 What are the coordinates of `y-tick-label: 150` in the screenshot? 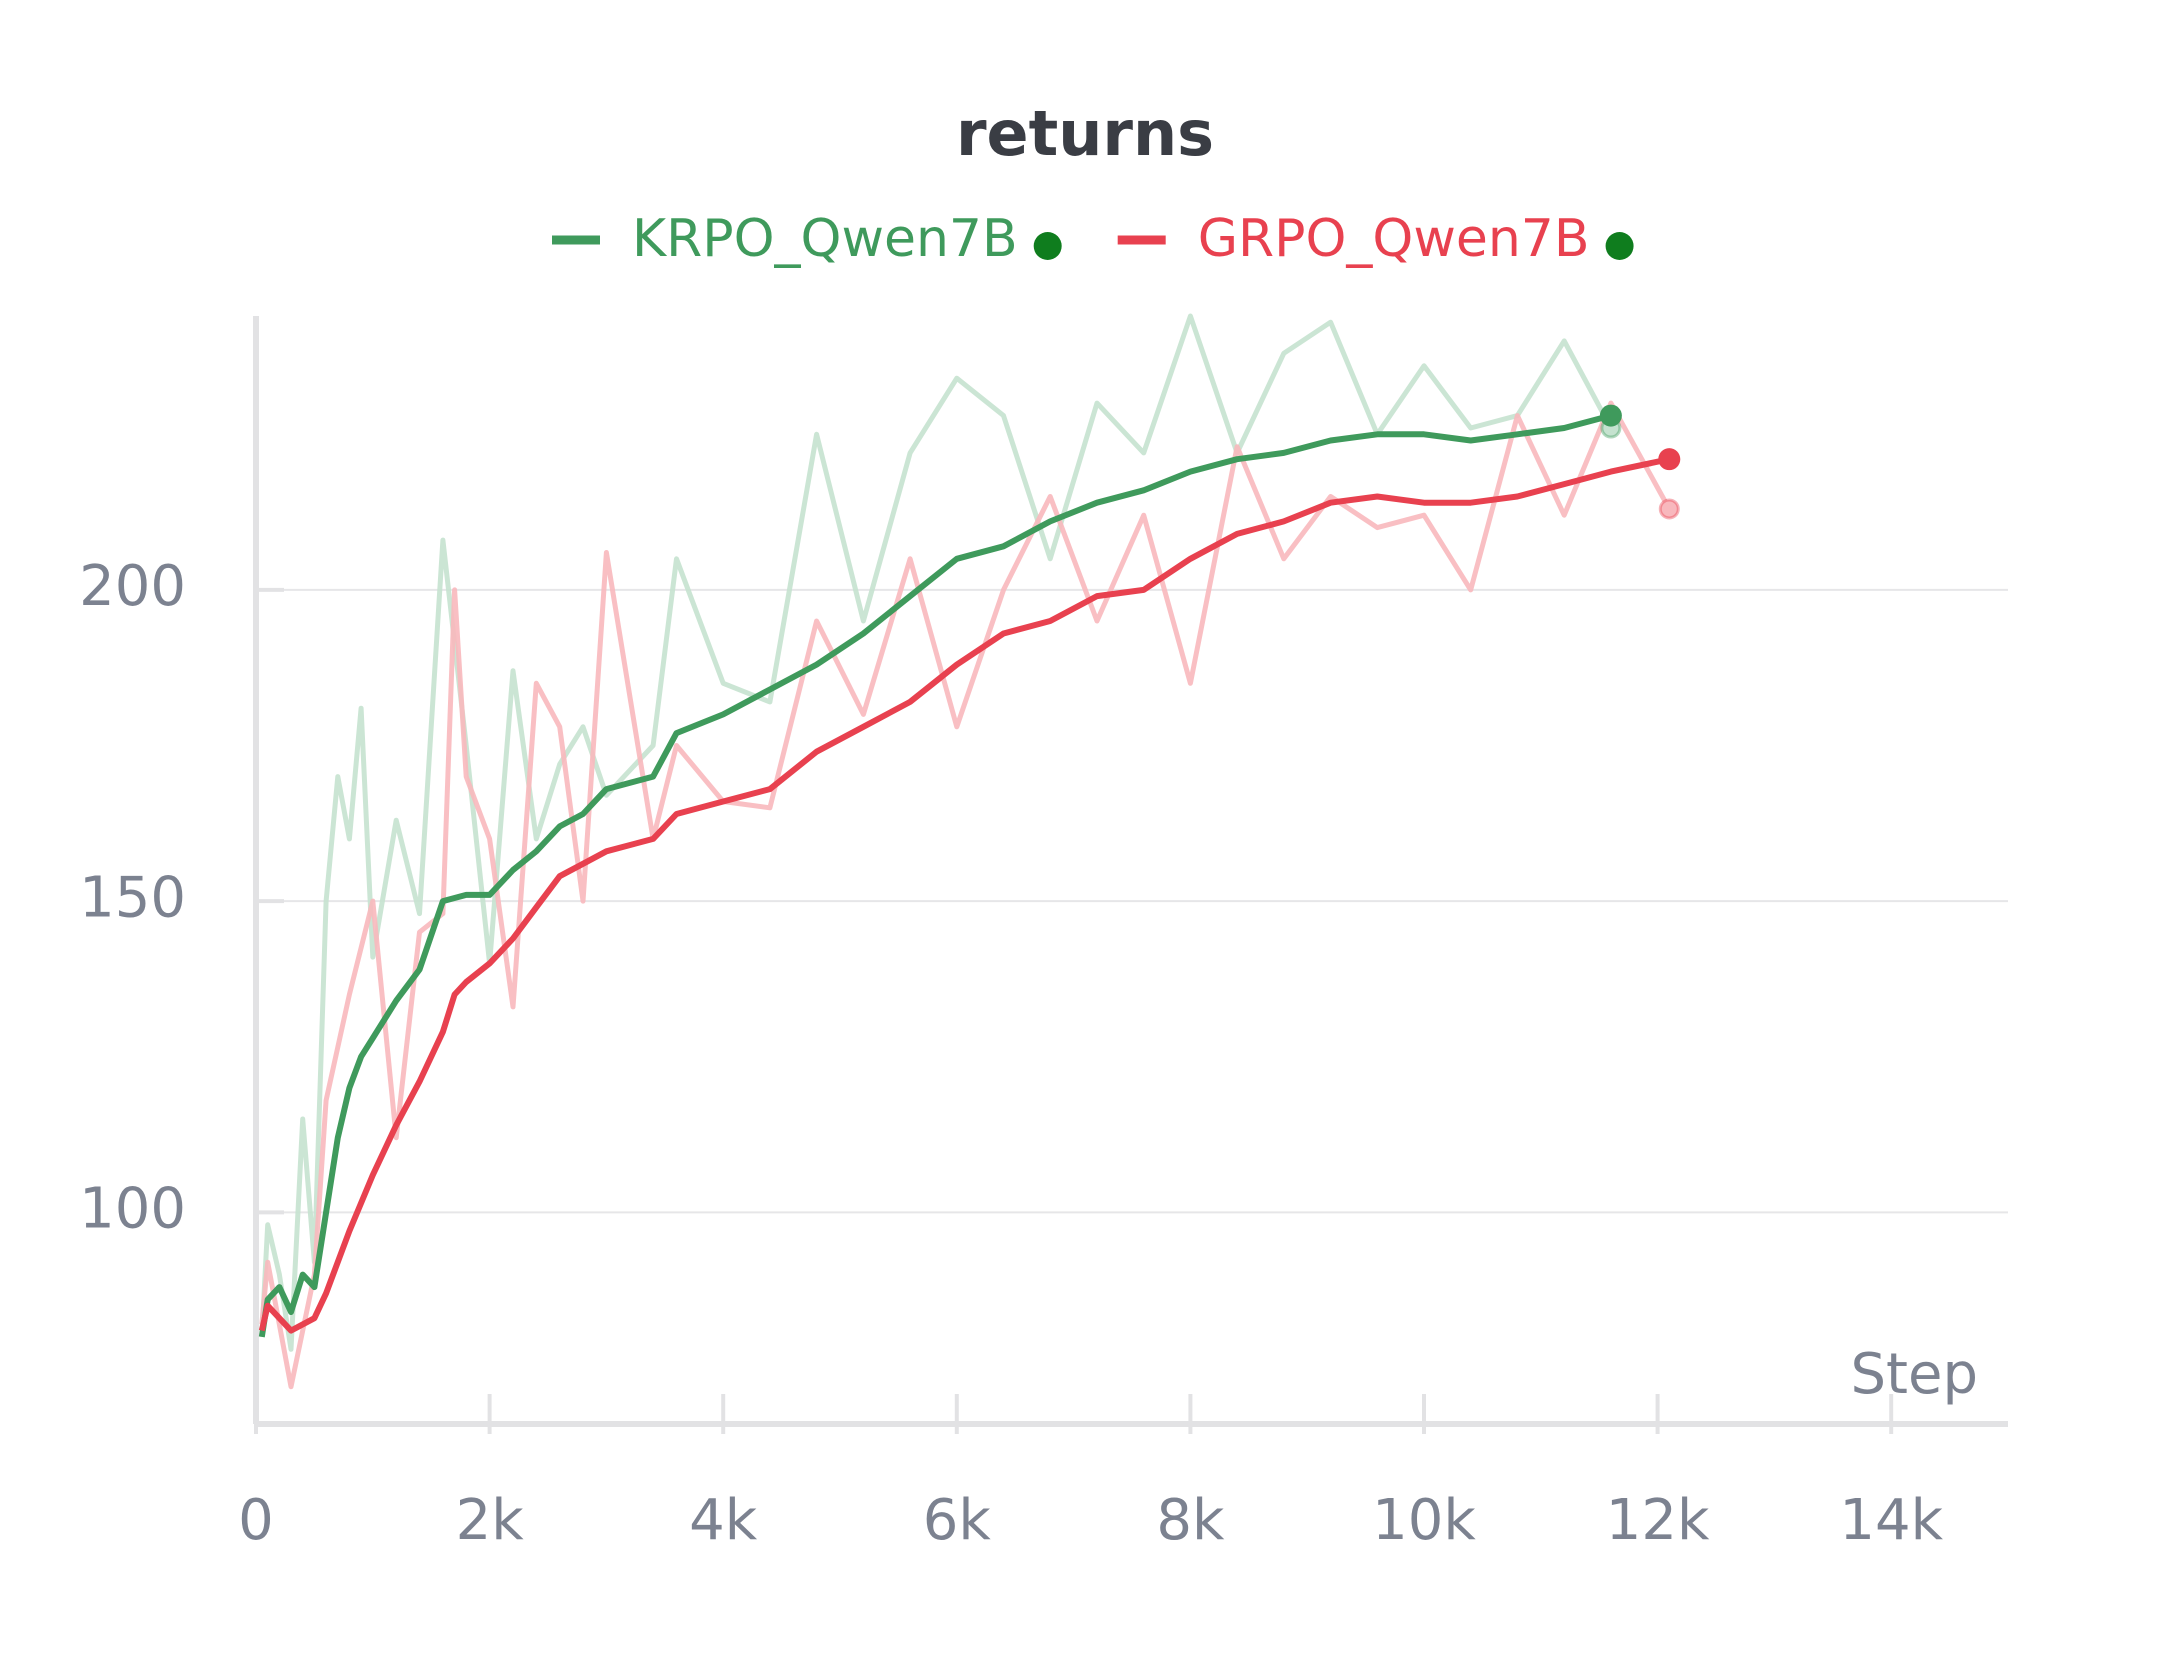 It's located at (132, 897).